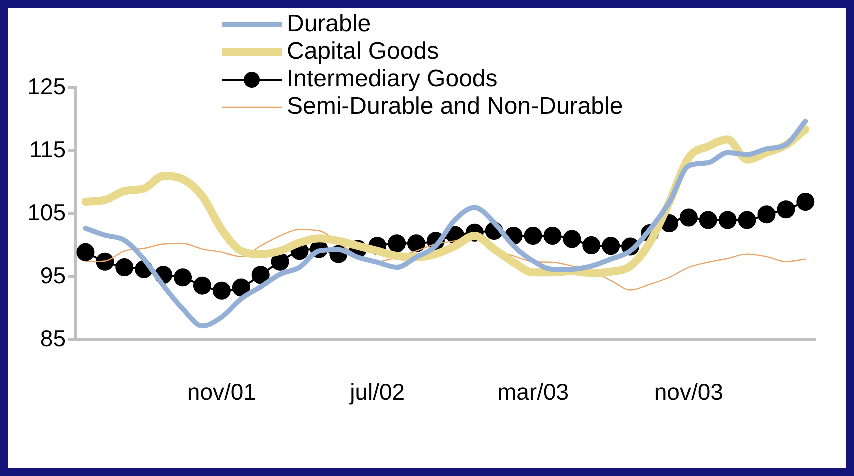 The height and width of the screenshot is (476, 854). What do you see at coordinates (221, 392) in the screenshot?
I see `x-tick-label: nov/01` at bounding box center [221, 392].